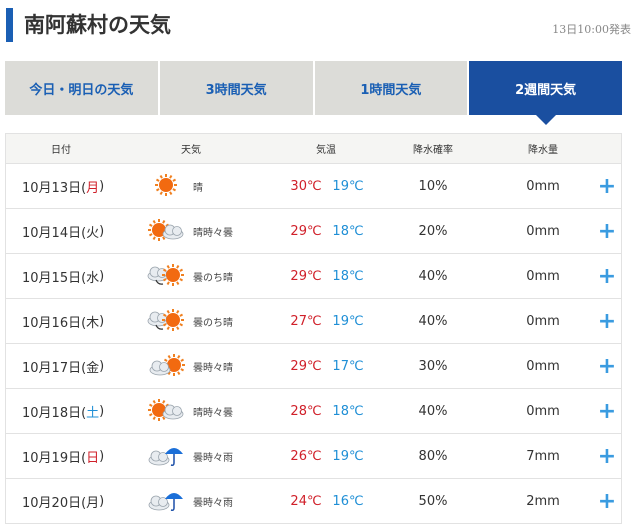  Describe the element at coordinates (81, 88) in the screenshot. I see `tab-today-tomorrow: 今日・明日の天気` at that location.